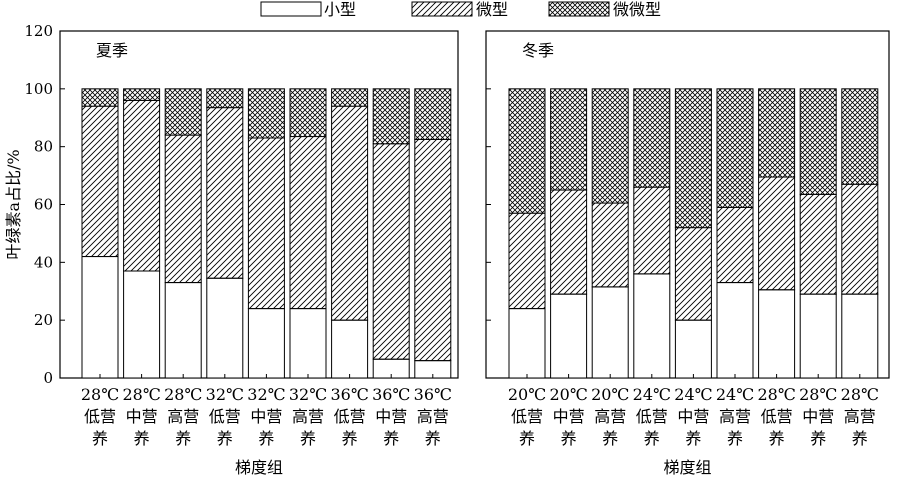 Image resolution: width=900 pixels, height=479 pixels. What do you see at coordinates (637, 9) in the screenshot?
I see `legend-label-3: 微微型` at bounding box center [637, 9].